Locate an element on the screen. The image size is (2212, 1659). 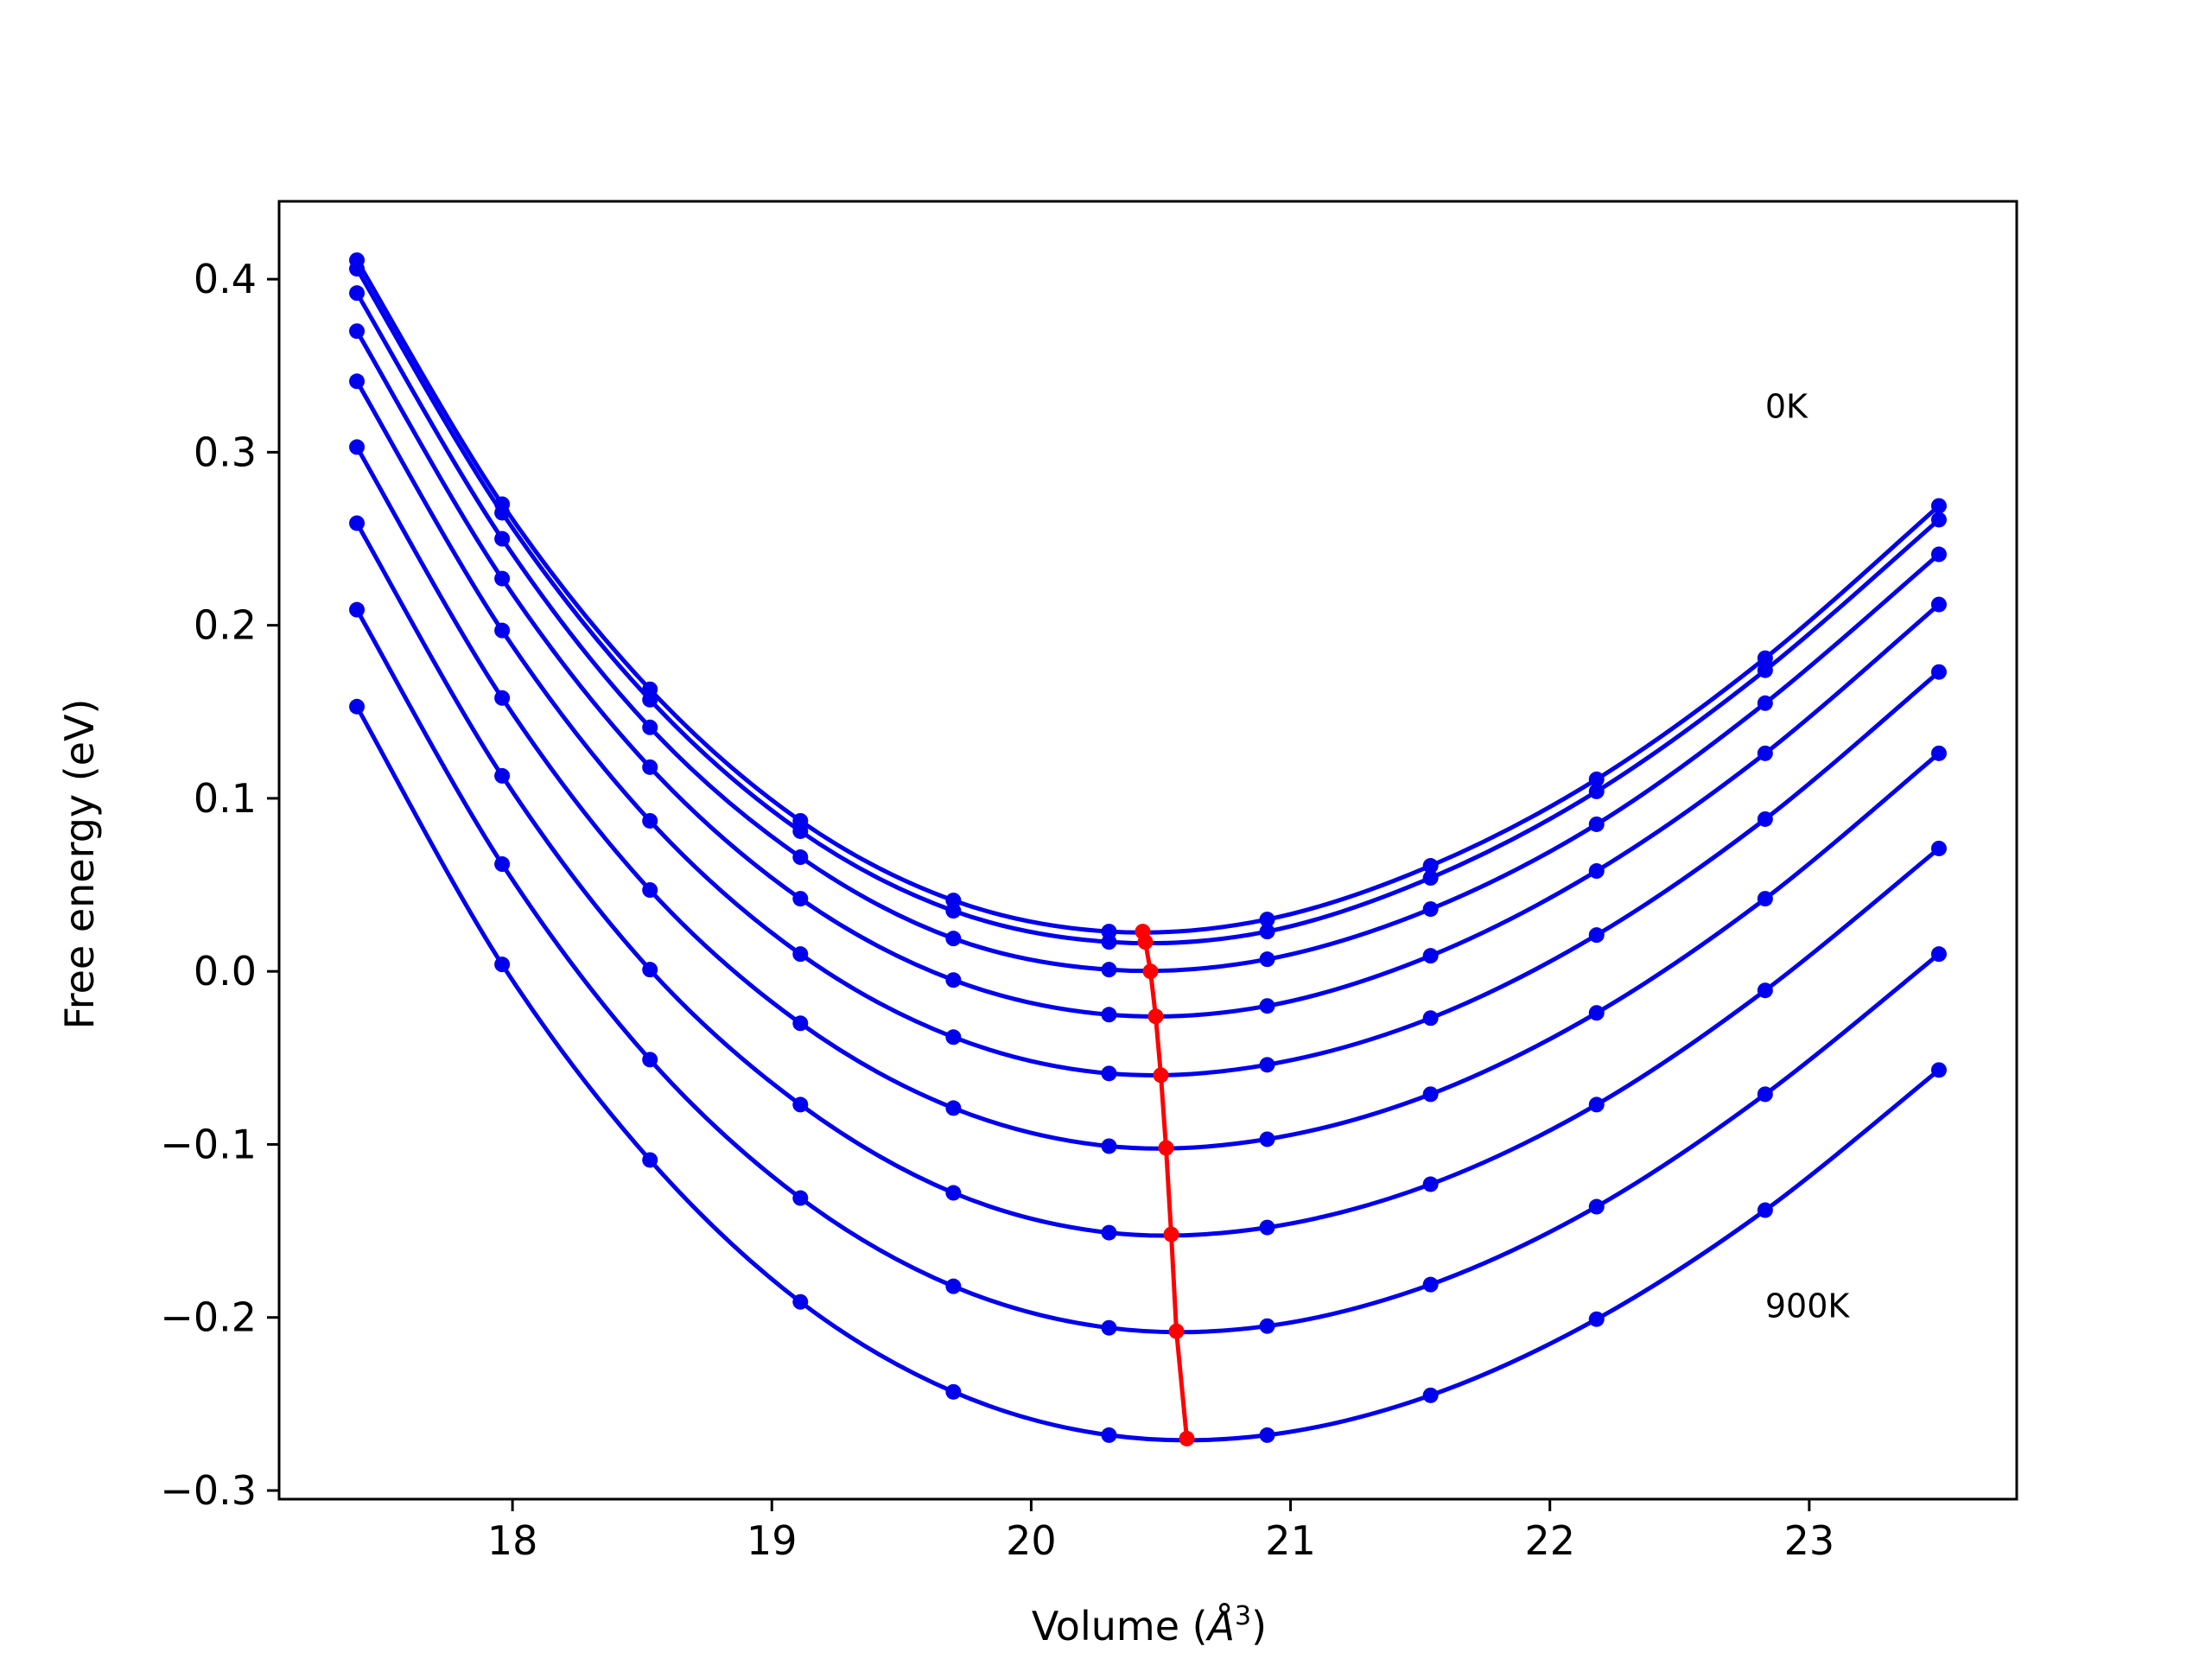
x-tick-label: 19 is located at coordinates (772, 1540).